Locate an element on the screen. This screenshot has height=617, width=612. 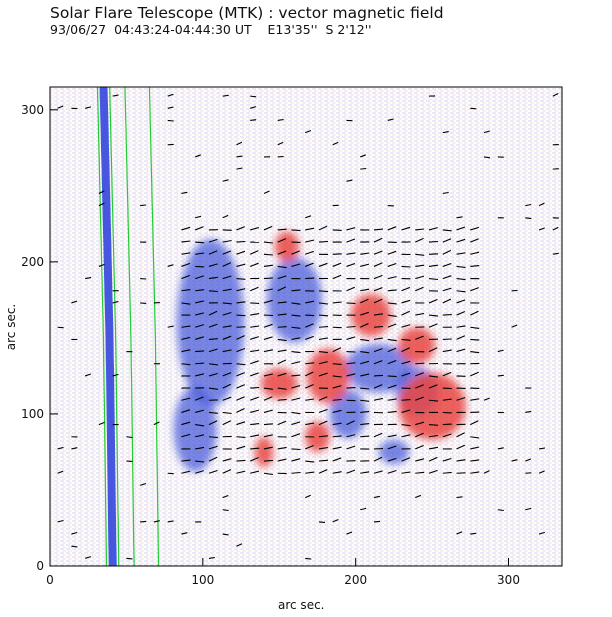
limb-band is located at coordinates (128, 326).